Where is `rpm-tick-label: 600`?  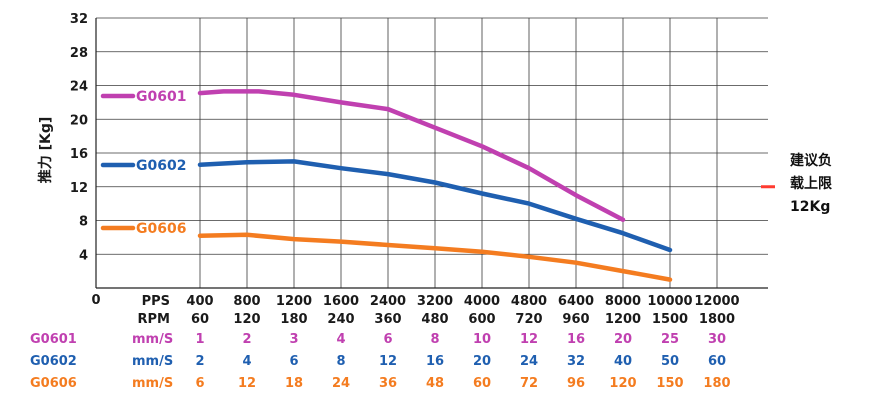 rpm-tick-label: 600 is located at coordinates (481, 319).